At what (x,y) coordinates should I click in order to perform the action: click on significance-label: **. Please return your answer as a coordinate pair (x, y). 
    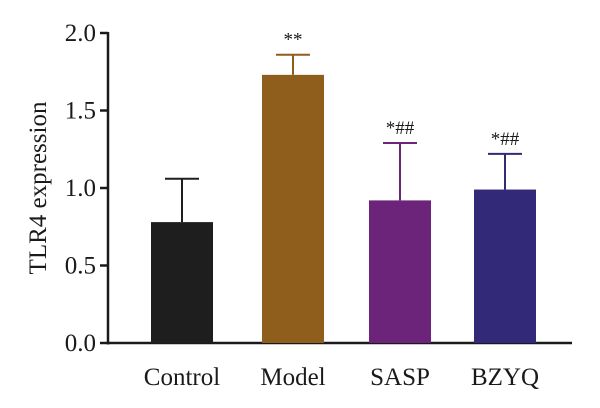
    Looking at the image, I should click on (293, 40).